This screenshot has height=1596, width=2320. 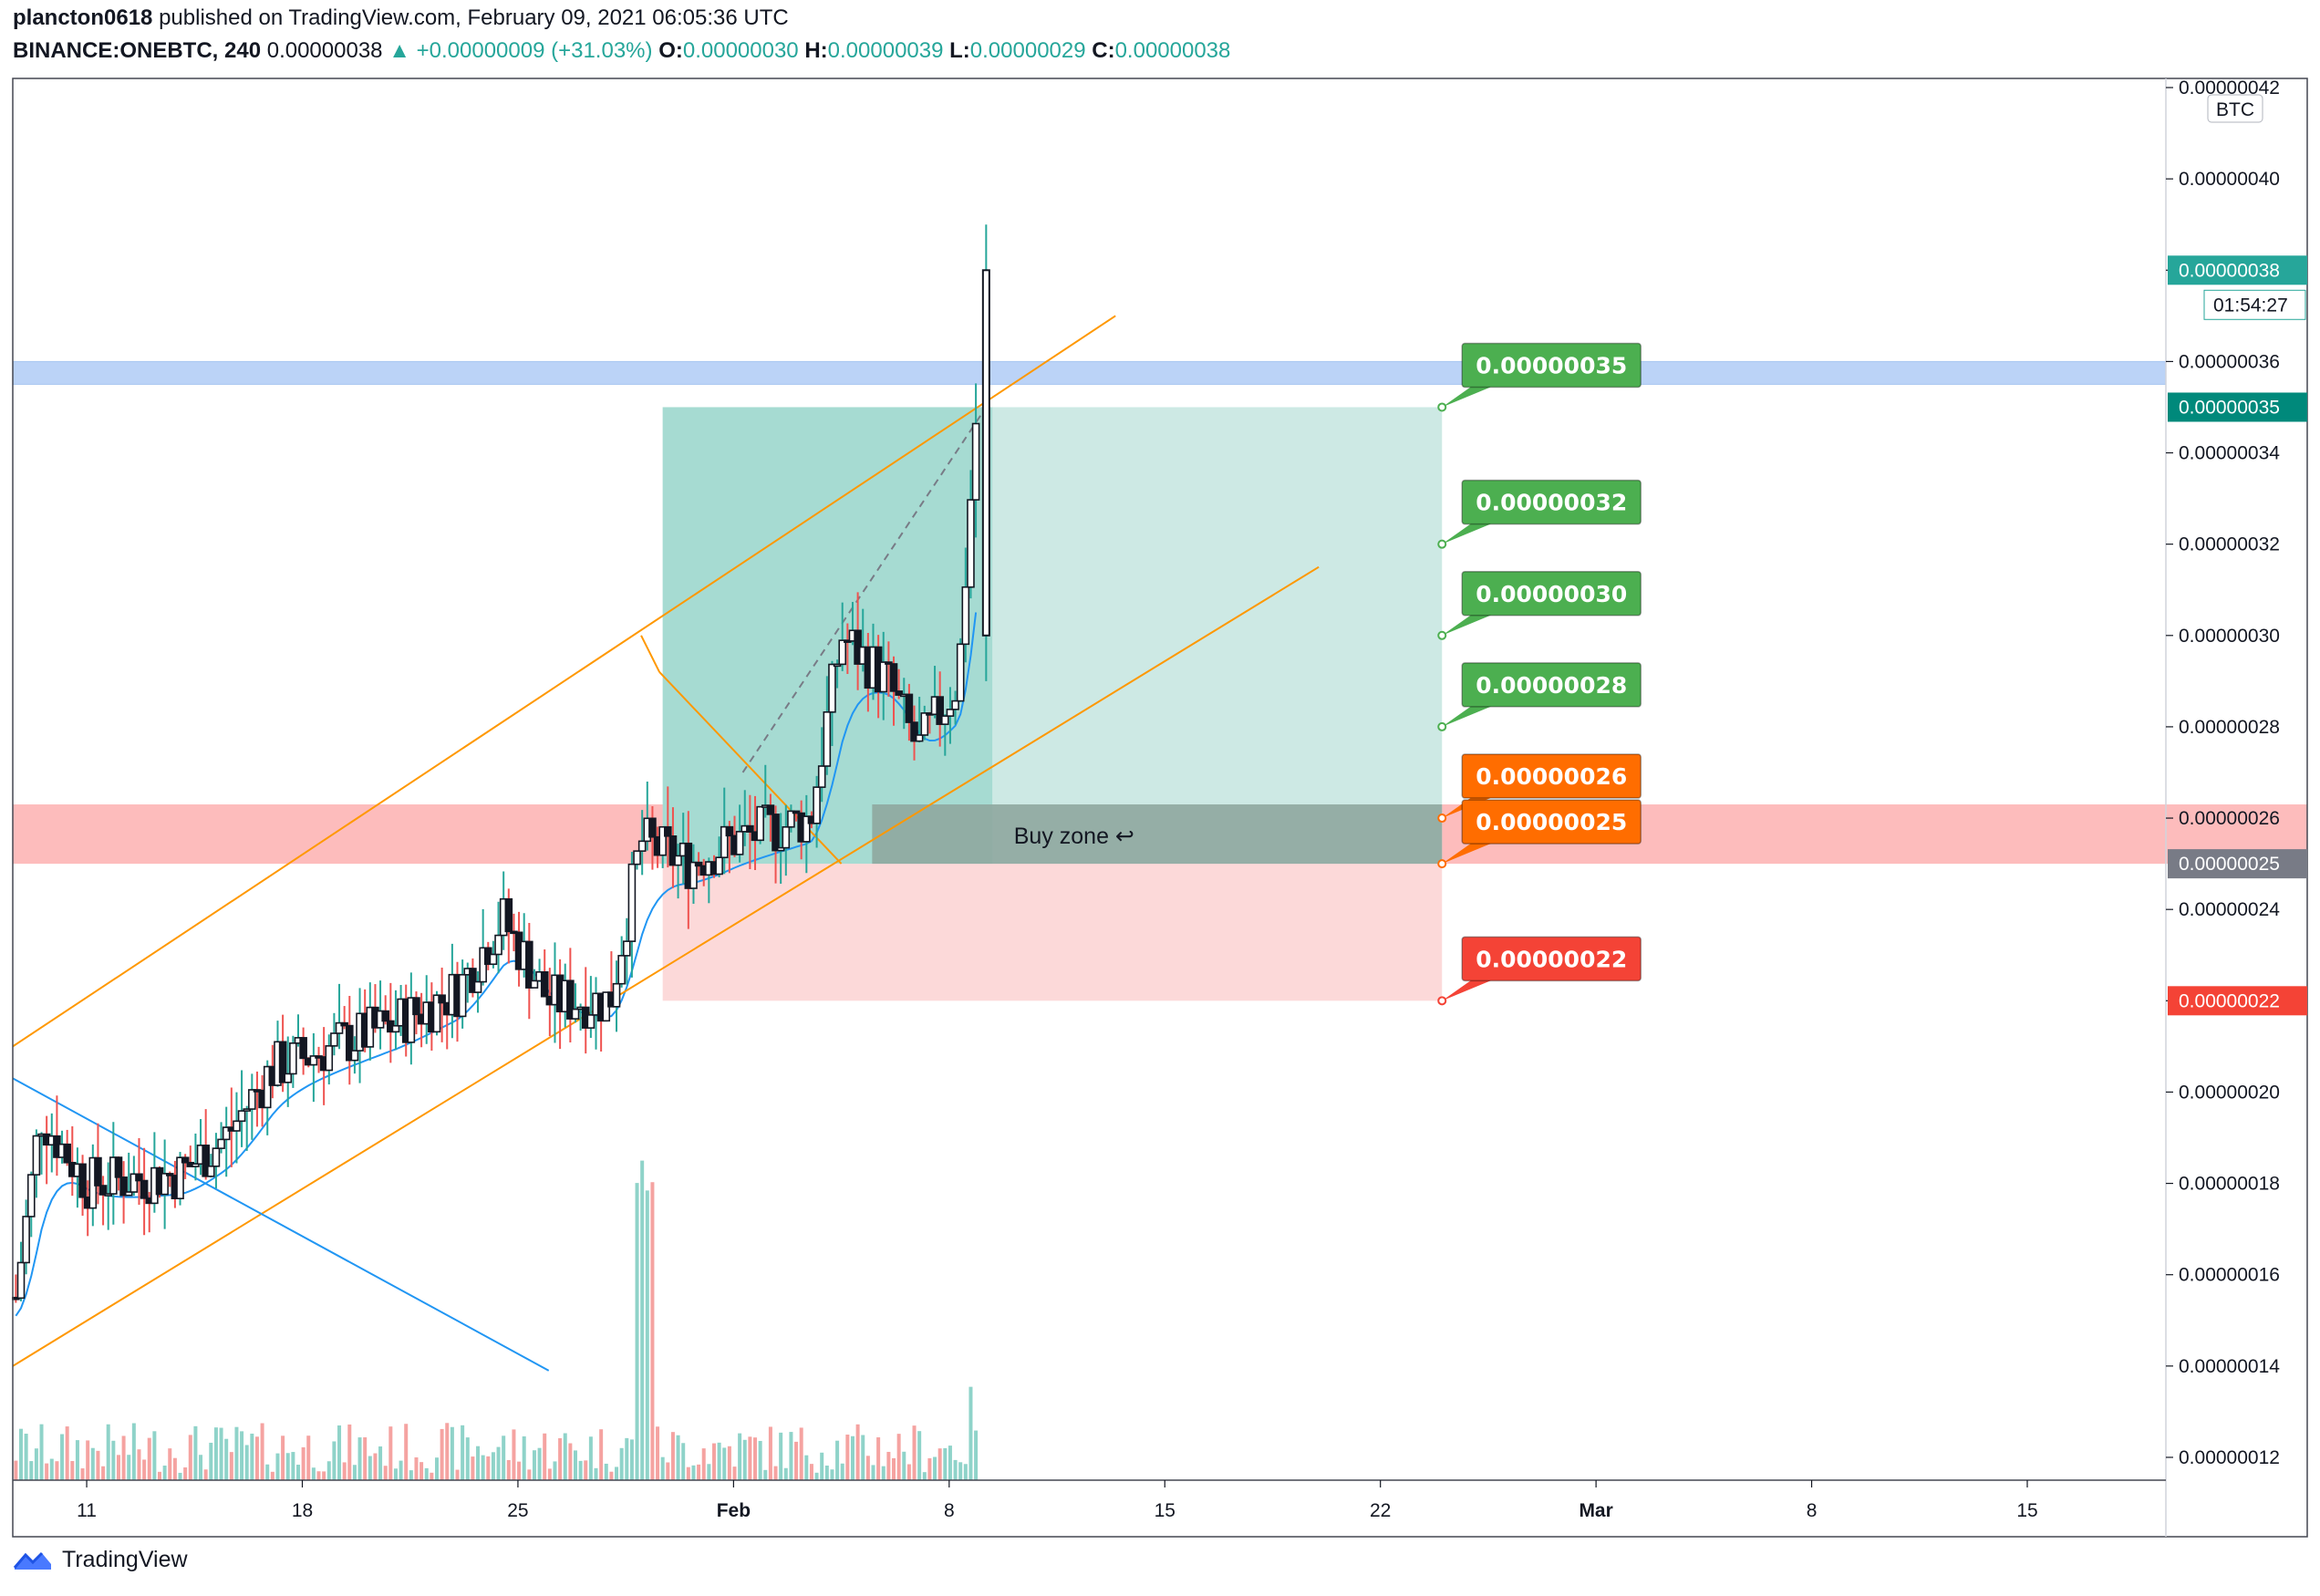 What do you see at coordinates (740, 51) in the screenshot?
I see `open-value: 0.00000030` at bounding box center [740, 51].